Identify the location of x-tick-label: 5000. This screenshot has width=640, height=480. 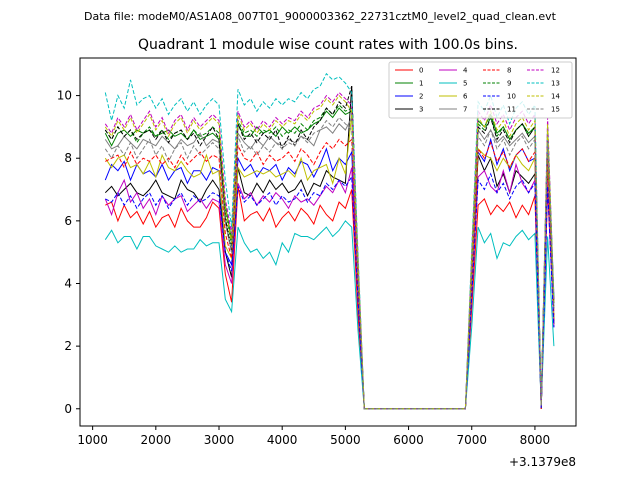
(345, 440).